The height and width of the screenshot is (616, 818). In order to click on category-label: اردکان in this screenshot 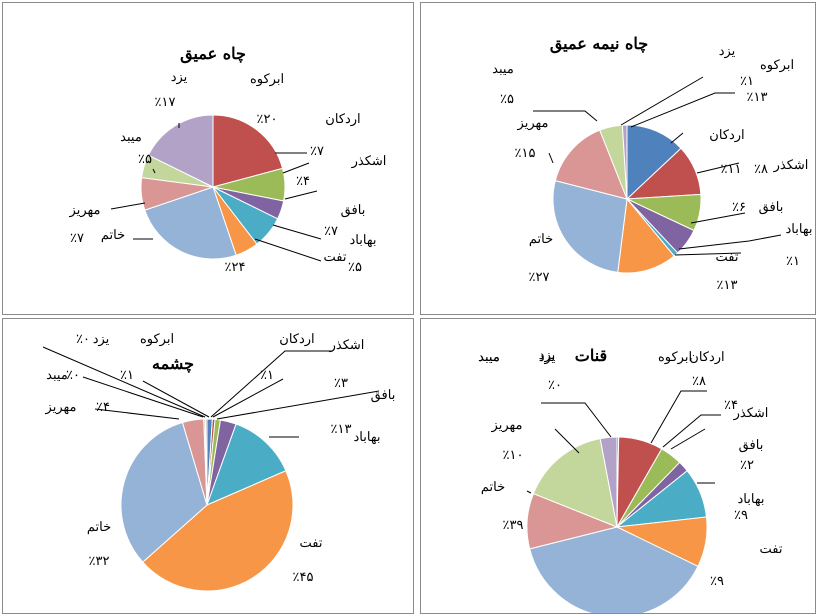, I will do `click(342, 119)`.